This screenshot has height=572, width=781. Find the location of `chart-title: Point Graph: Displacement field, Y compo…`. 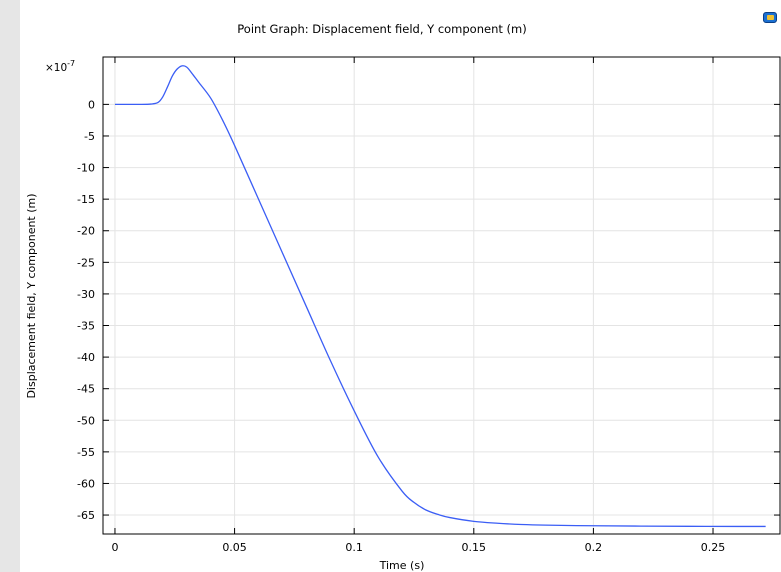

chart-title: Point Graph: Displacement field, Y compo… is located at coordinates (381, 29).